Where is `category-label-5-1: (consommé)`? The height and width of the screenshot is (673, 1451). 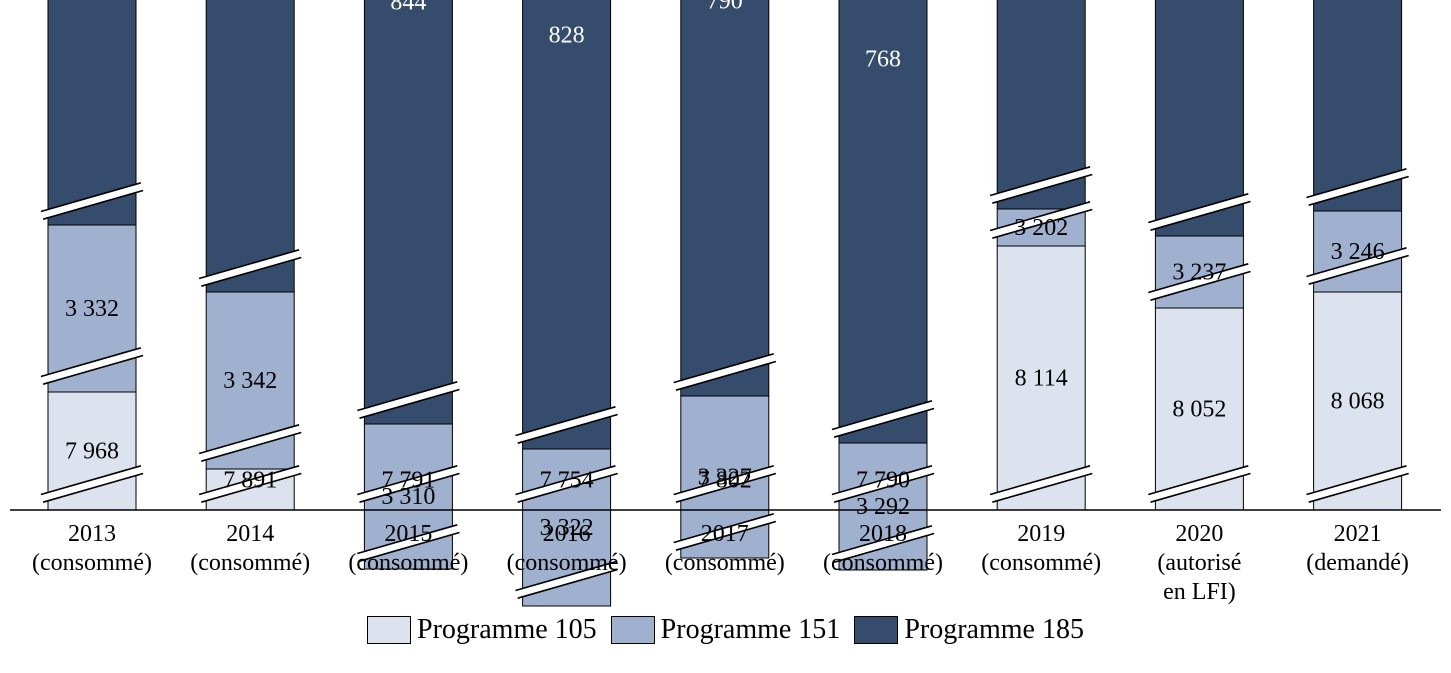 category-label-5-1: (consommé) is located at coordinates (883, 563).